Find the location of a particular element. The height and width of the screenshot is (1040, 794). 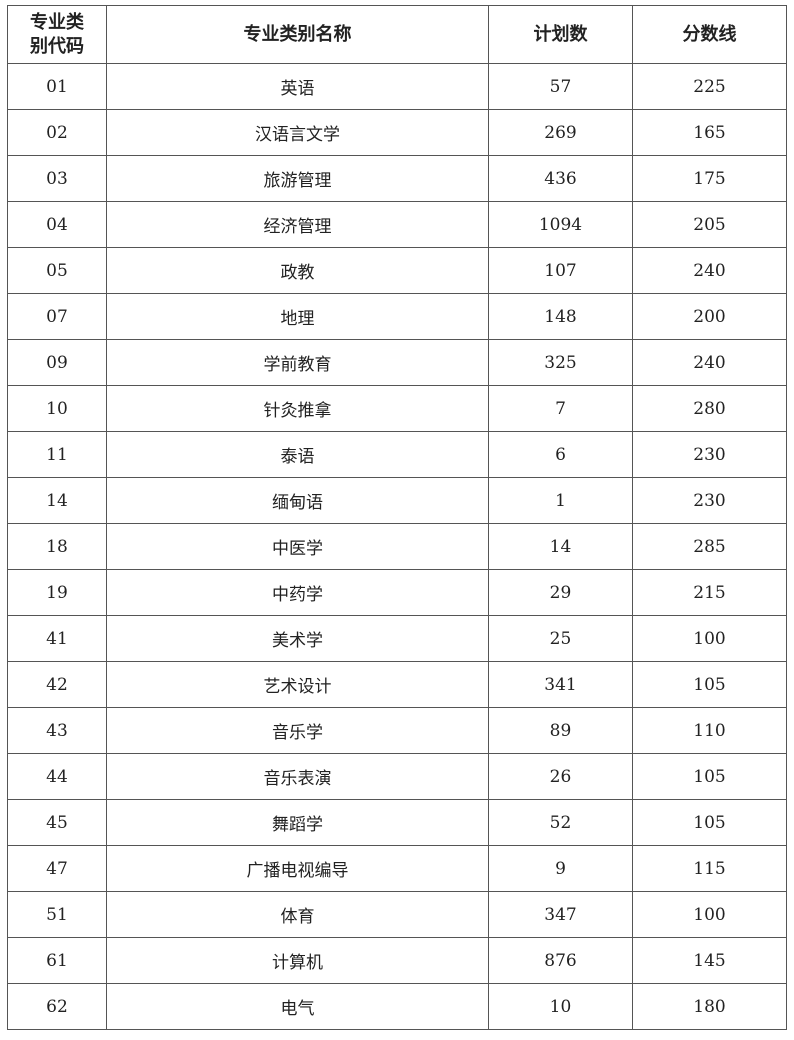

cell-plan: 6 is located at coordinates (560, 454).